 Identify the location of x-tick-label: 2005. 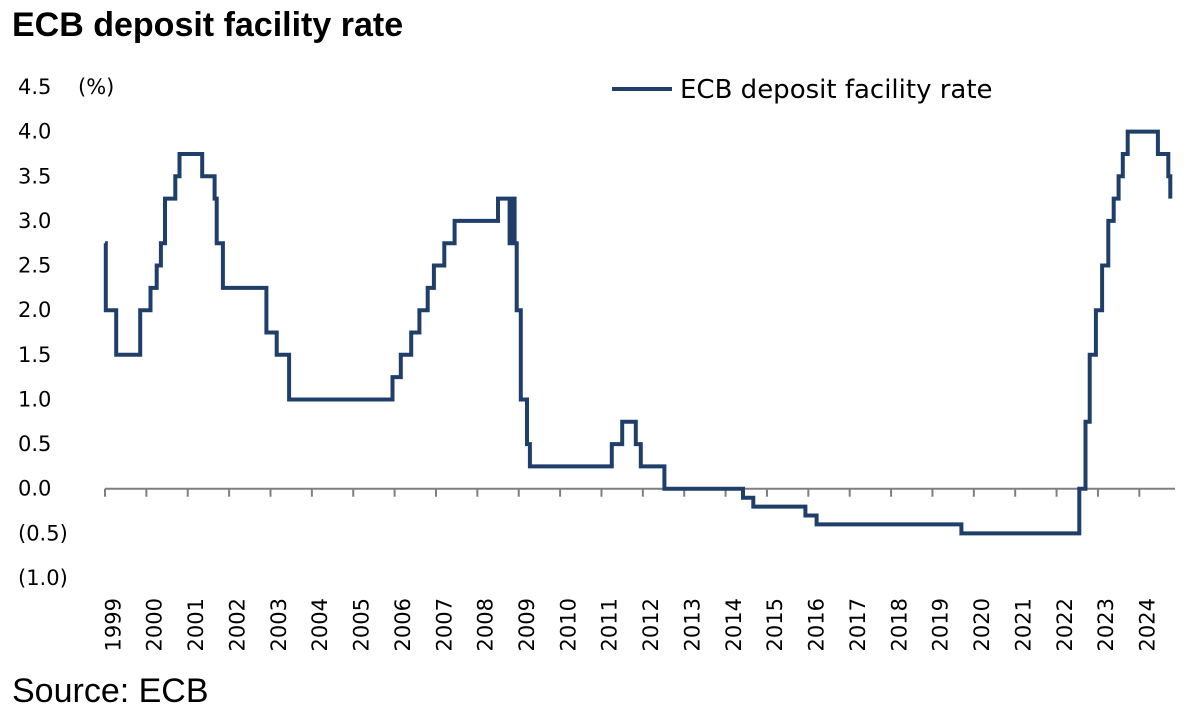
(362, 624).